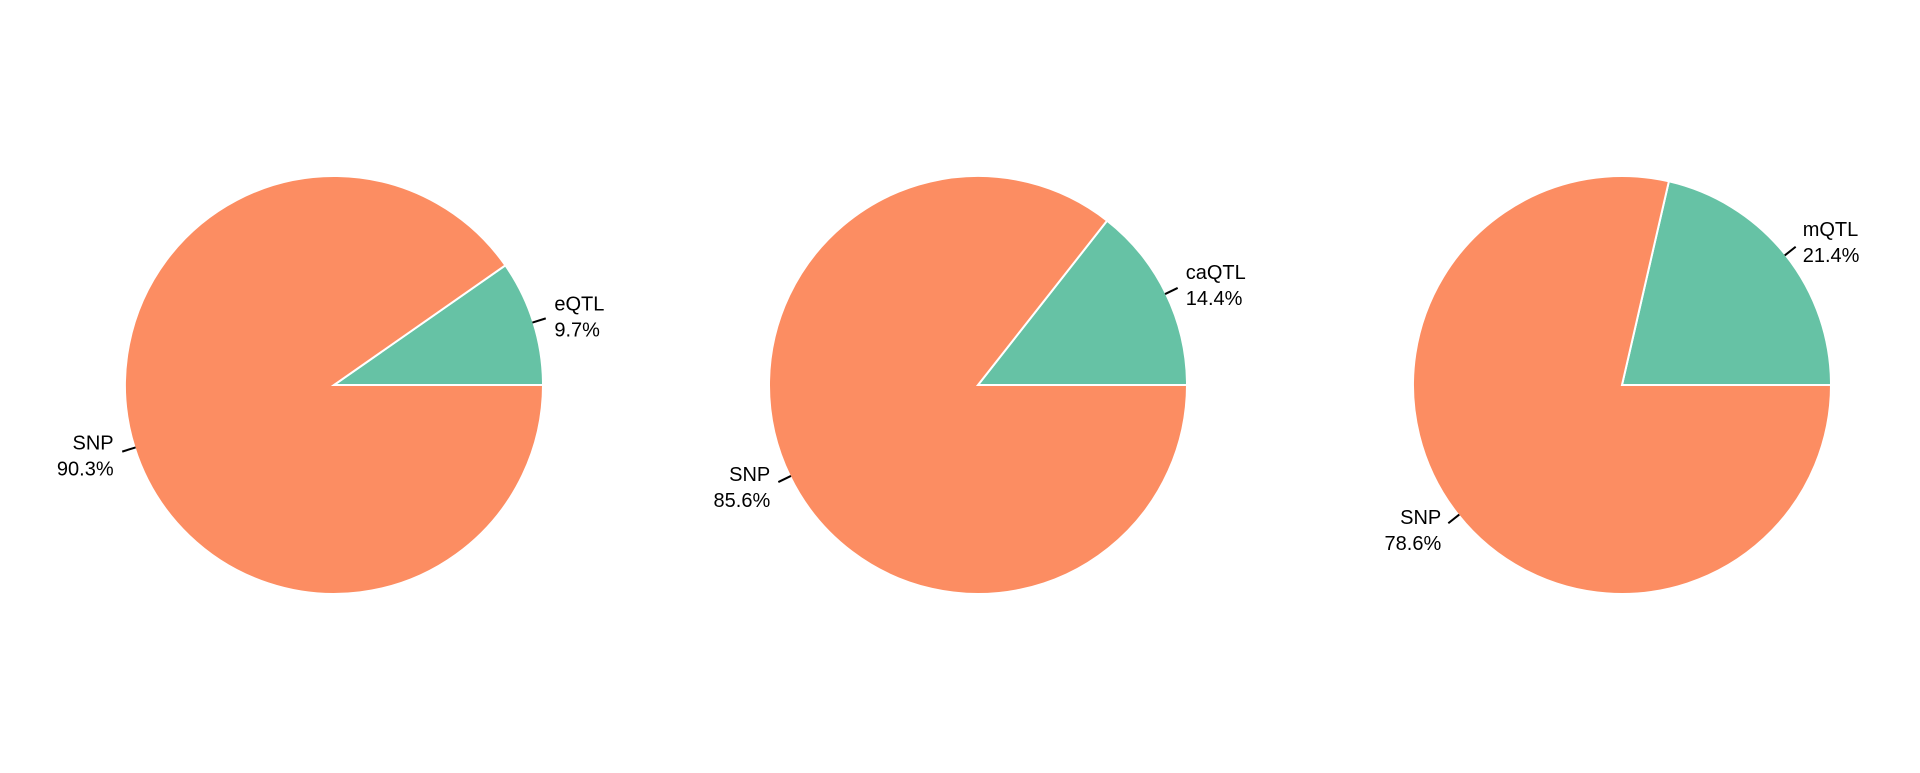  What do you see at coordinates (334, 385) in the screenshot?
I see `pie-slice-snp` at bounding box center [334, 385].